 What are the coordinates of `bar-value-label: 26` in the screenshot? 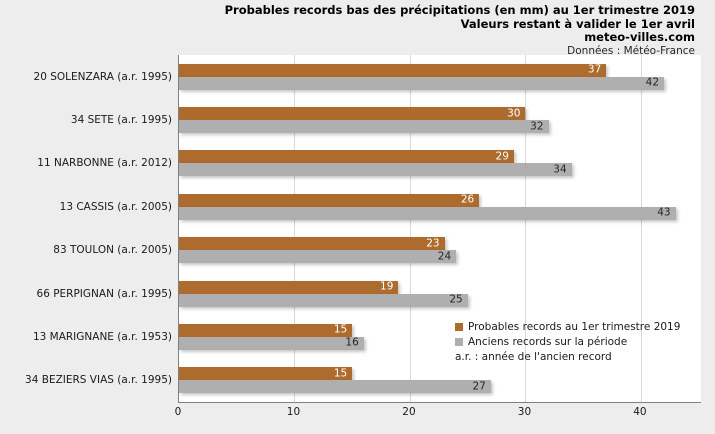 It's located at (467, 199).